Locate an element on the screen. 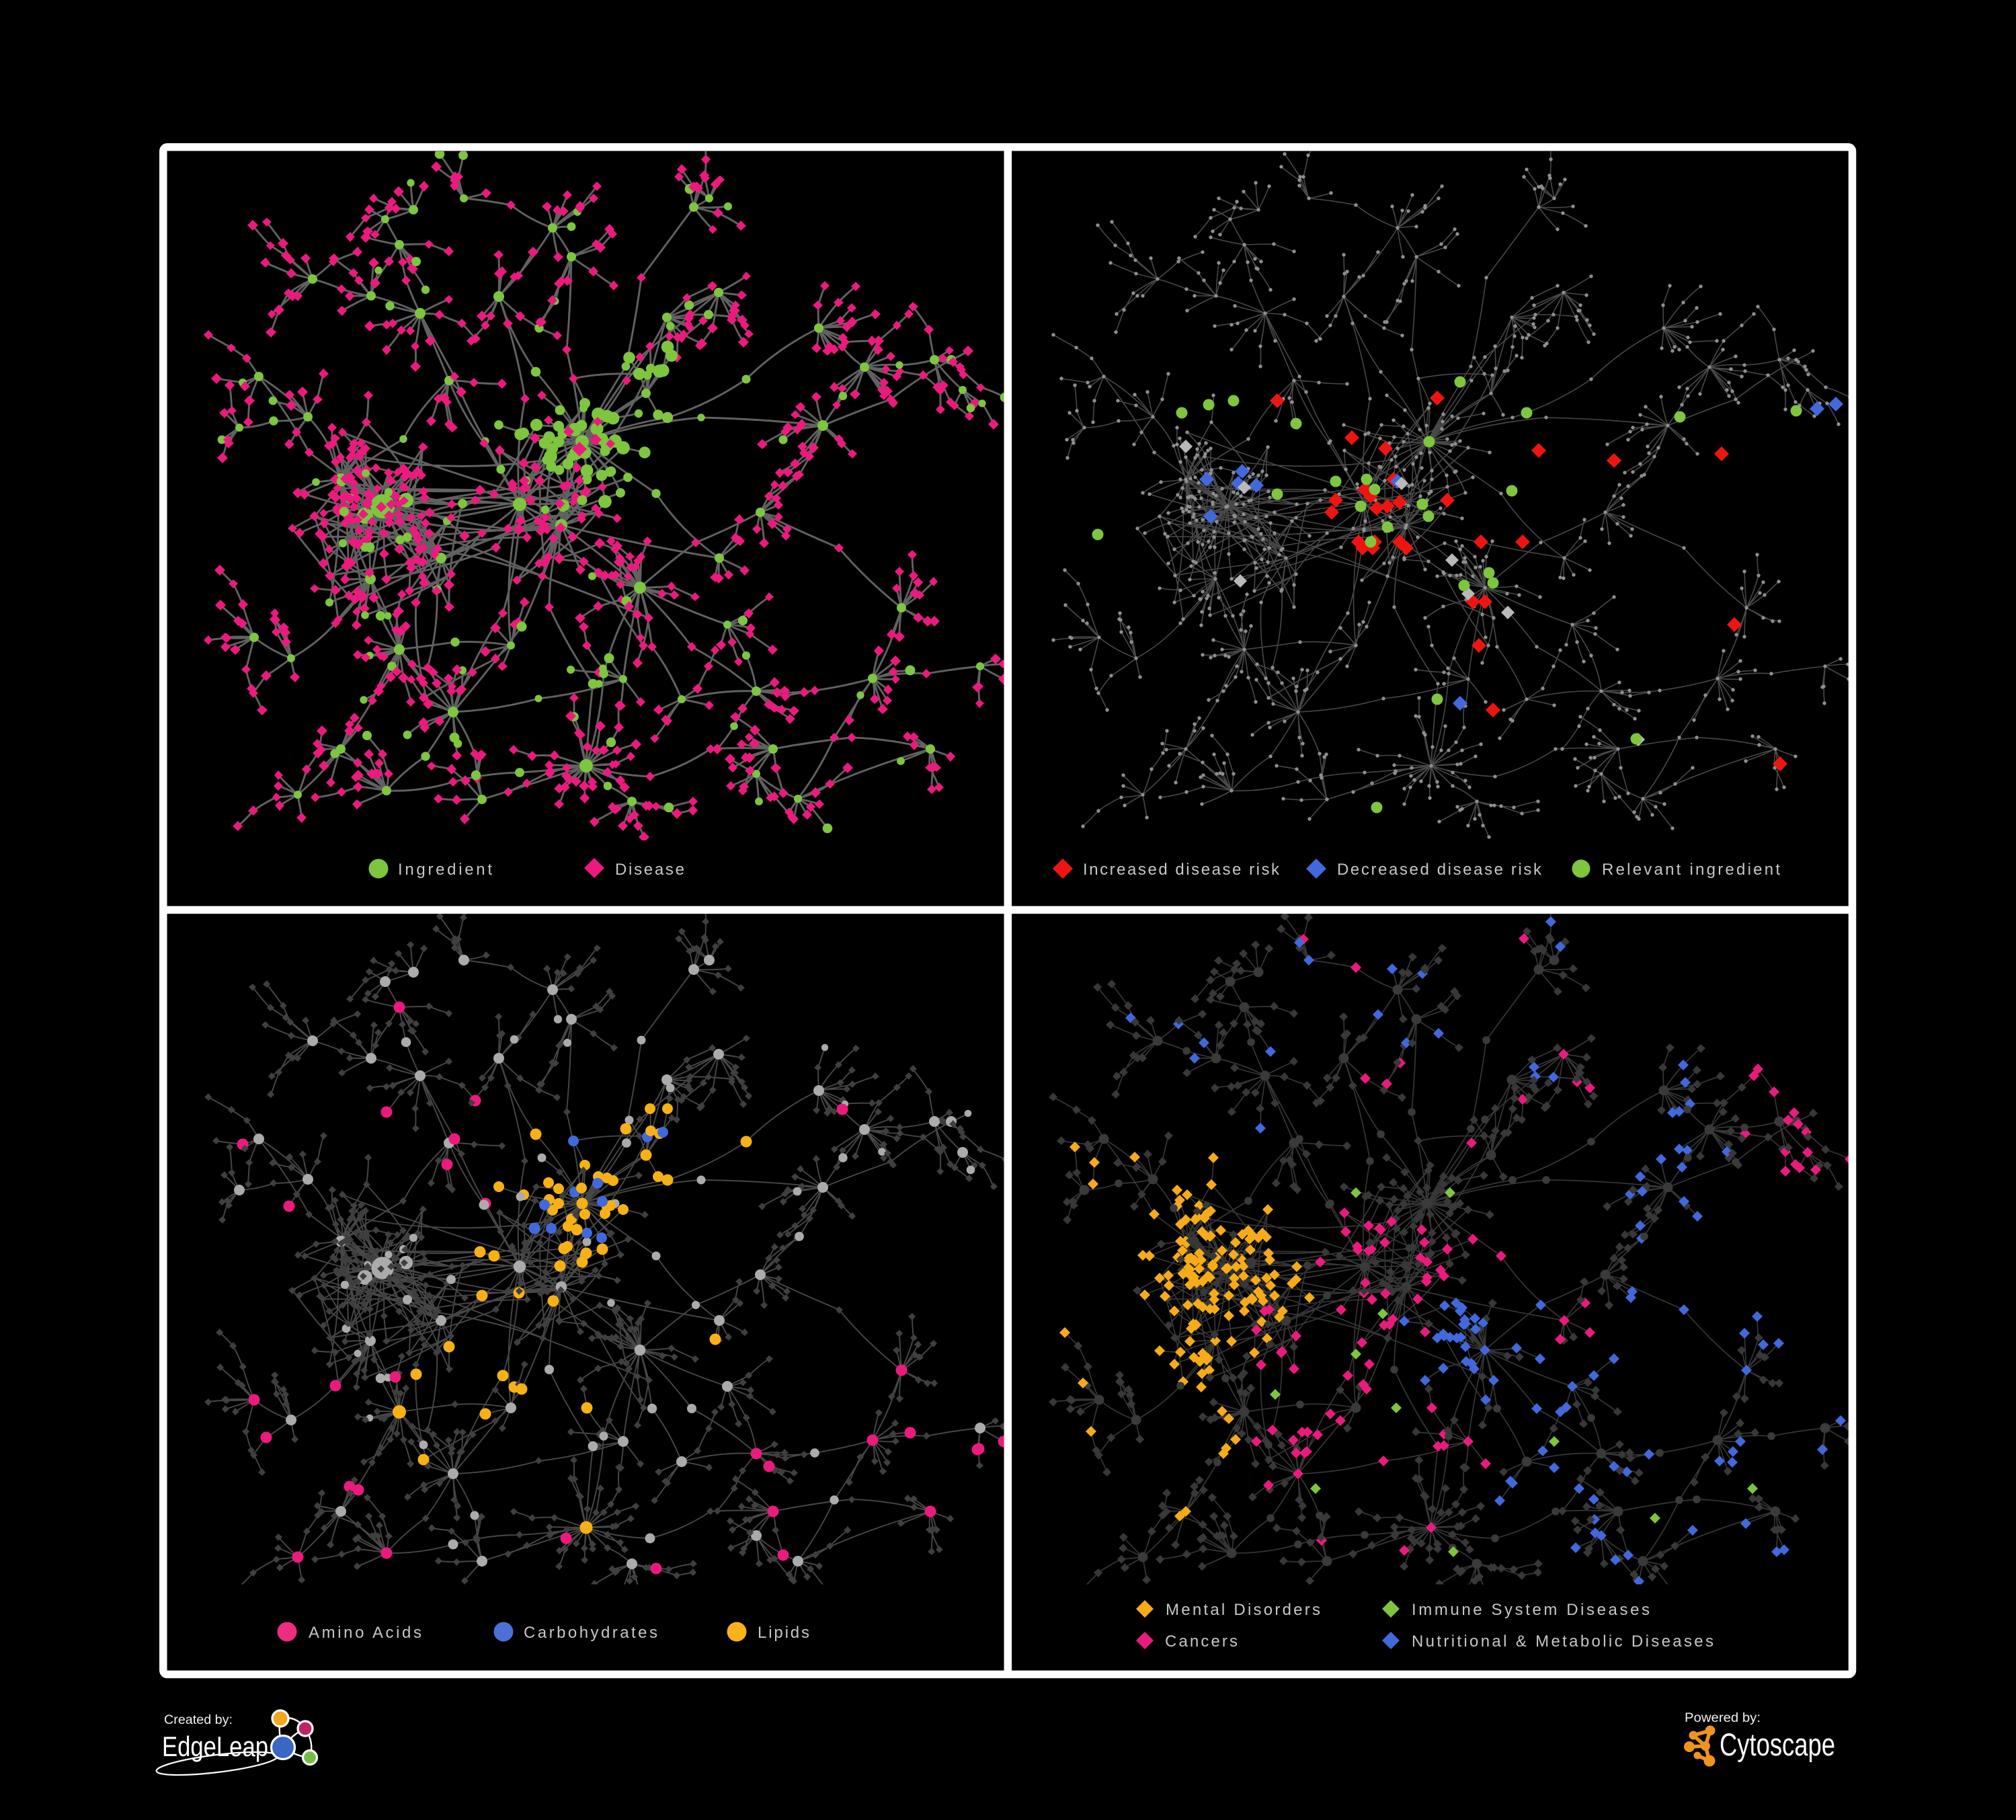 This screenshot has height=1820, width=2016. svg-text: Cancers is located at coordinates (1201, 1641).